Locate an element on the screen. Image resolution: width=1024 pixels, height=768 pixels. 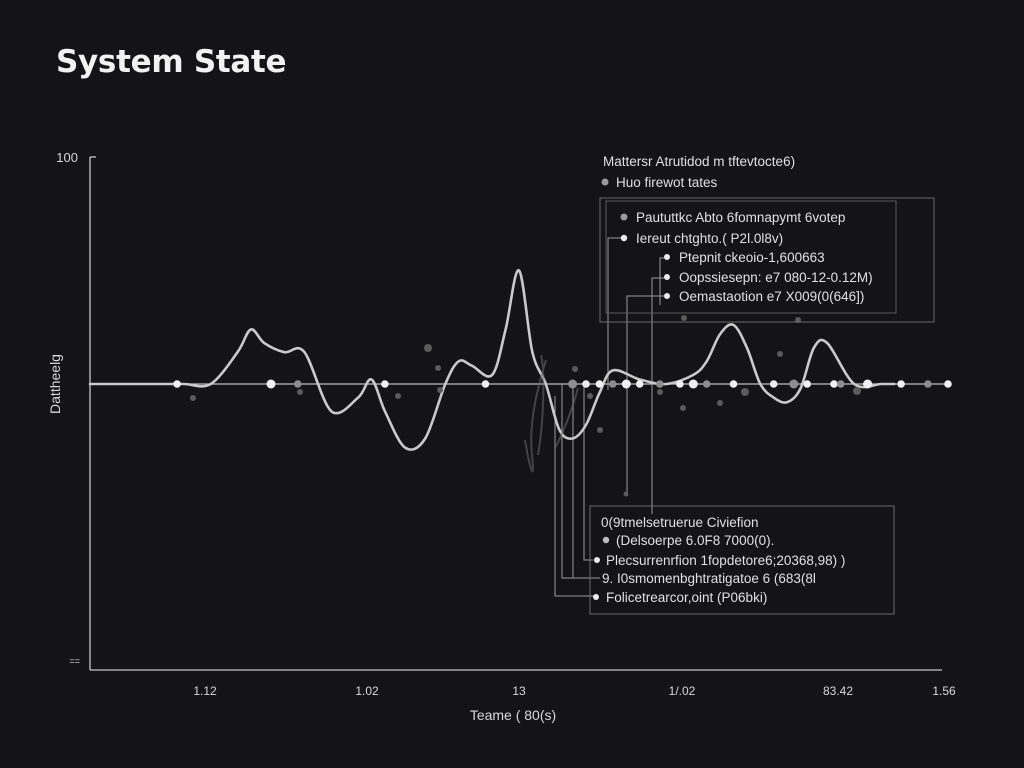
annotation-box-1-line-1: Iereut chtghto.( P2l.0l8v) is located at coordinates (709, 238).